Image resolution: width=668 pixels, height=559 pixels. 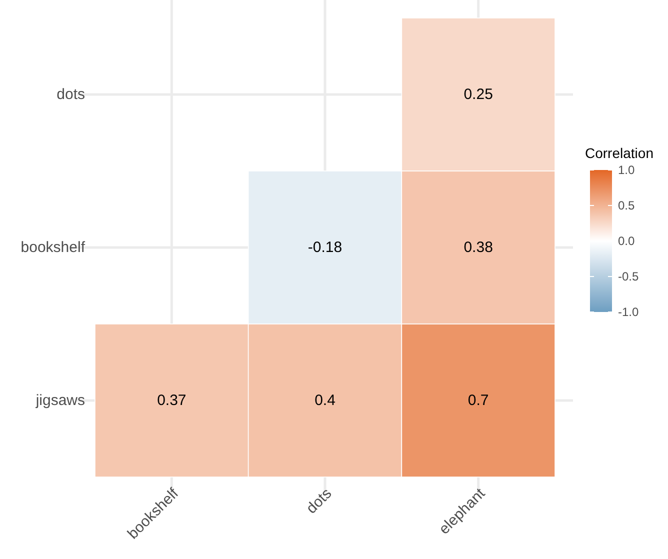 I want to click on data-label: 0.38, so click(x=478, y=247).